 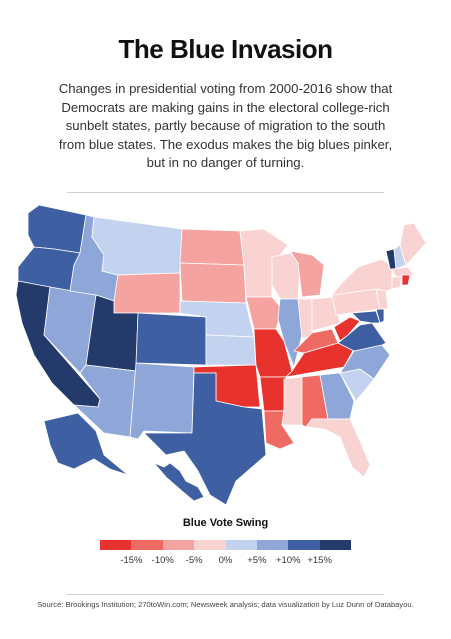 What do you see at coordinates (397, 283) in the screenshot?
I see `state-ct` at bounding box center [397, 283].